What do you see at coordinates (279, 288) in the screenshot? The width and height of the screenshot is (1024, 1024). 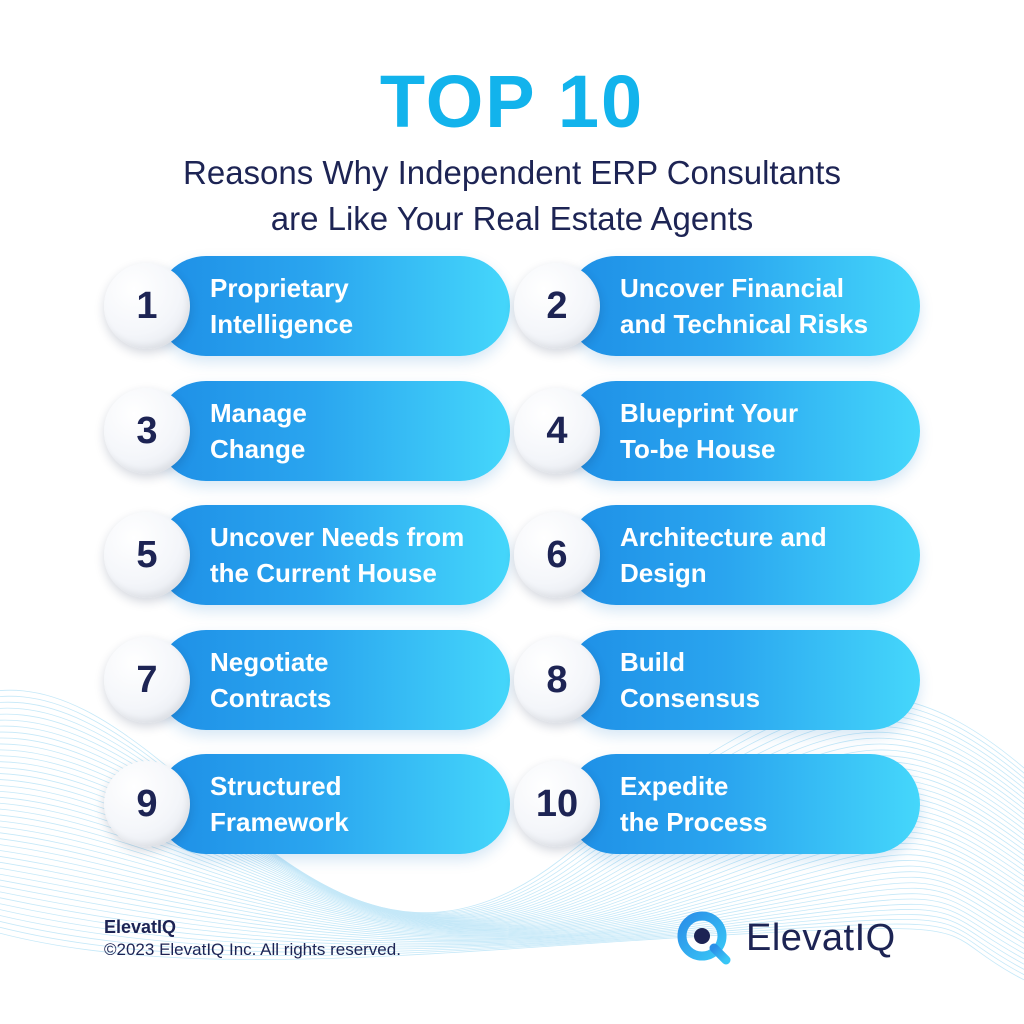 I see `reason-label-line-1: Proprietary` at bounding box center [279, 288].